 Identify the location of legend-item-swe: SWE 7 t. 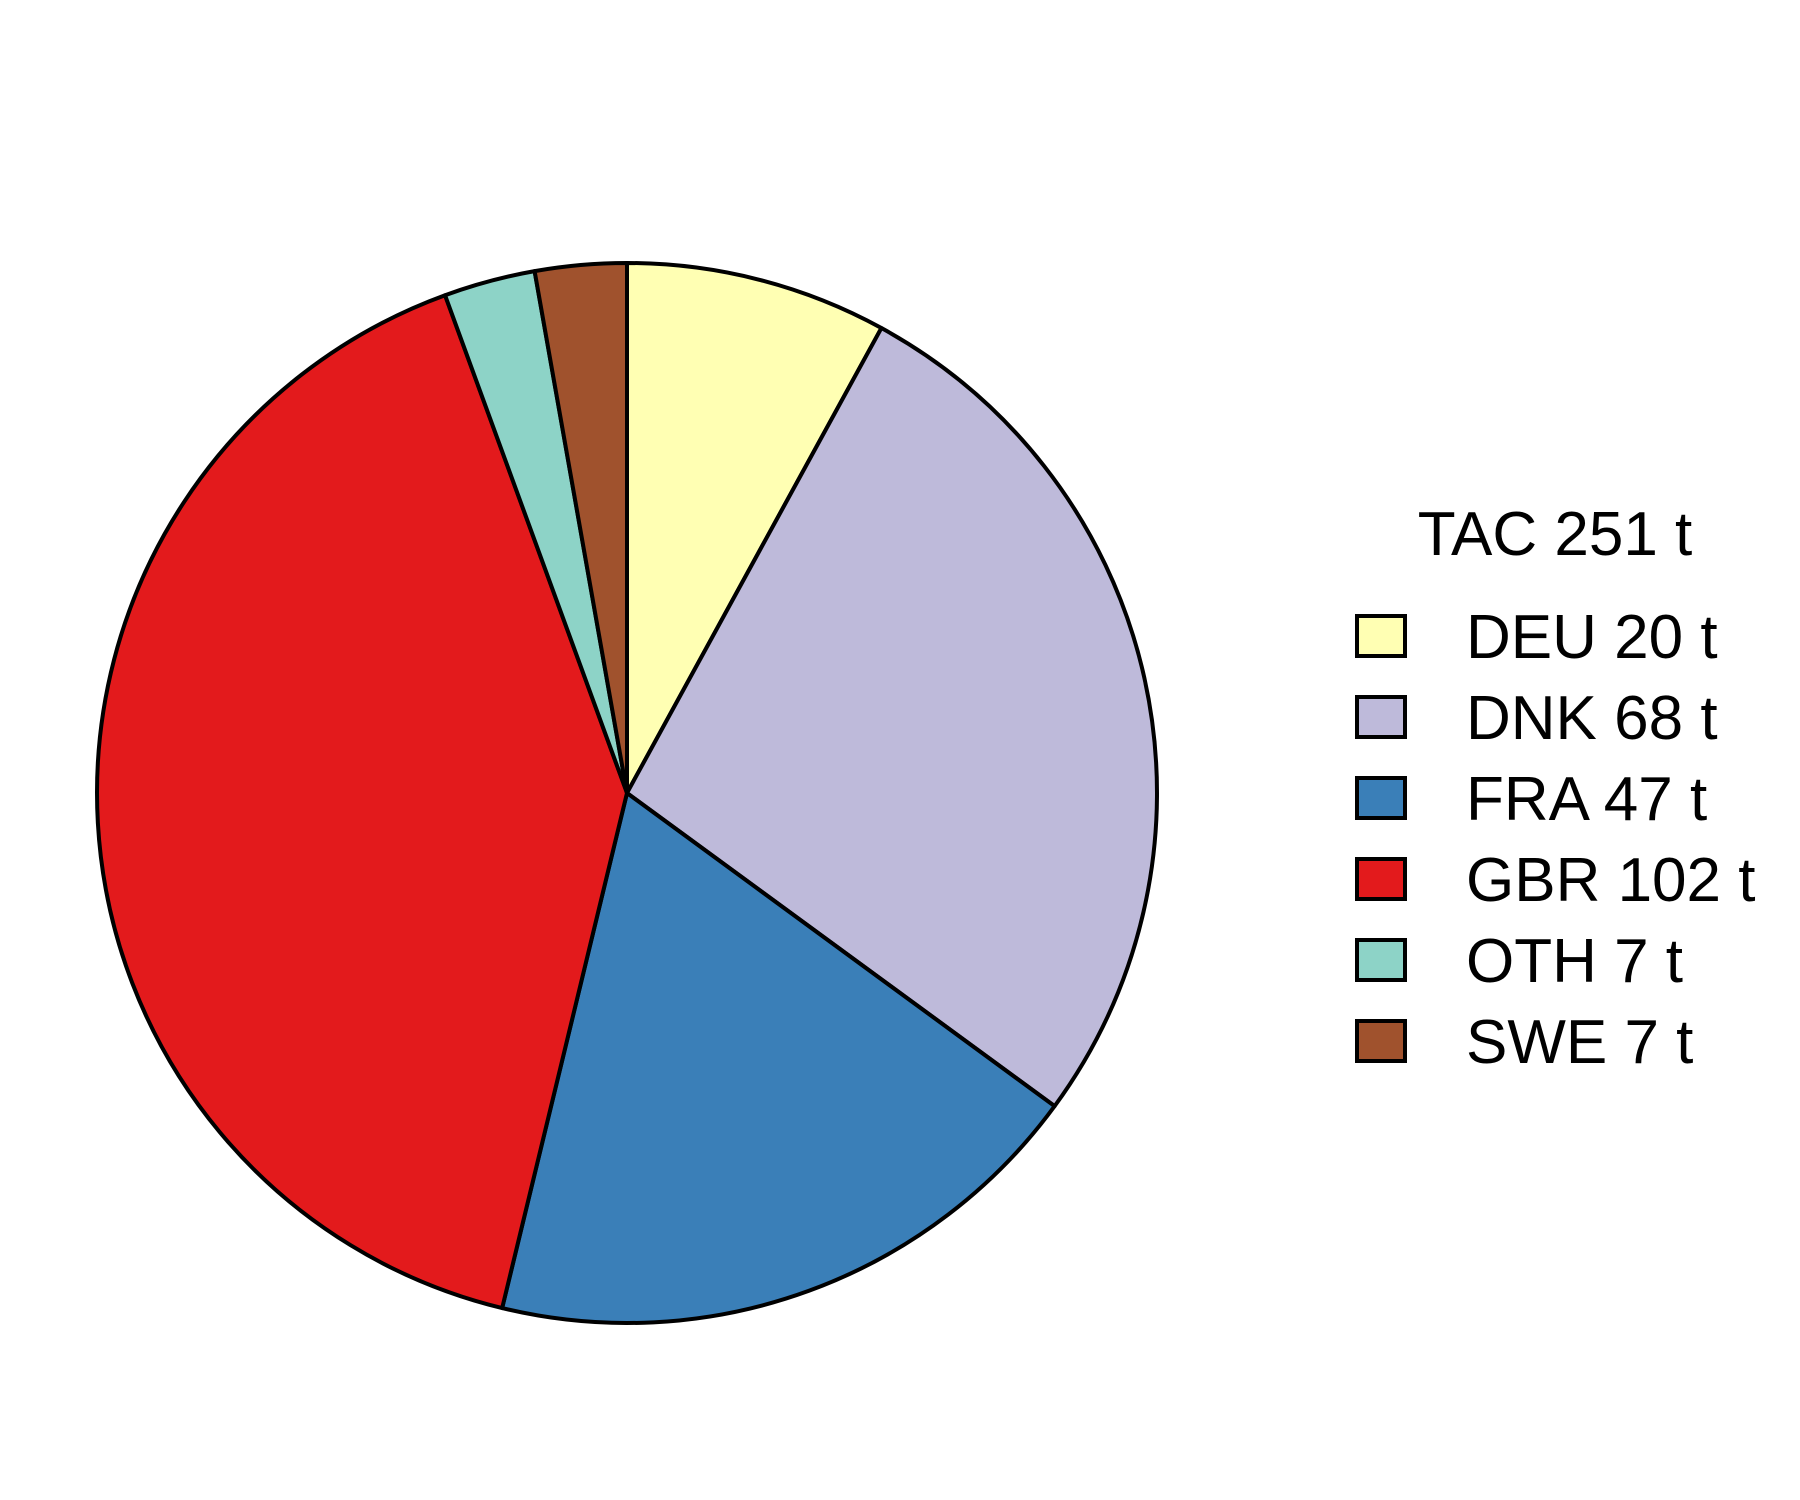
(1524, 1042).